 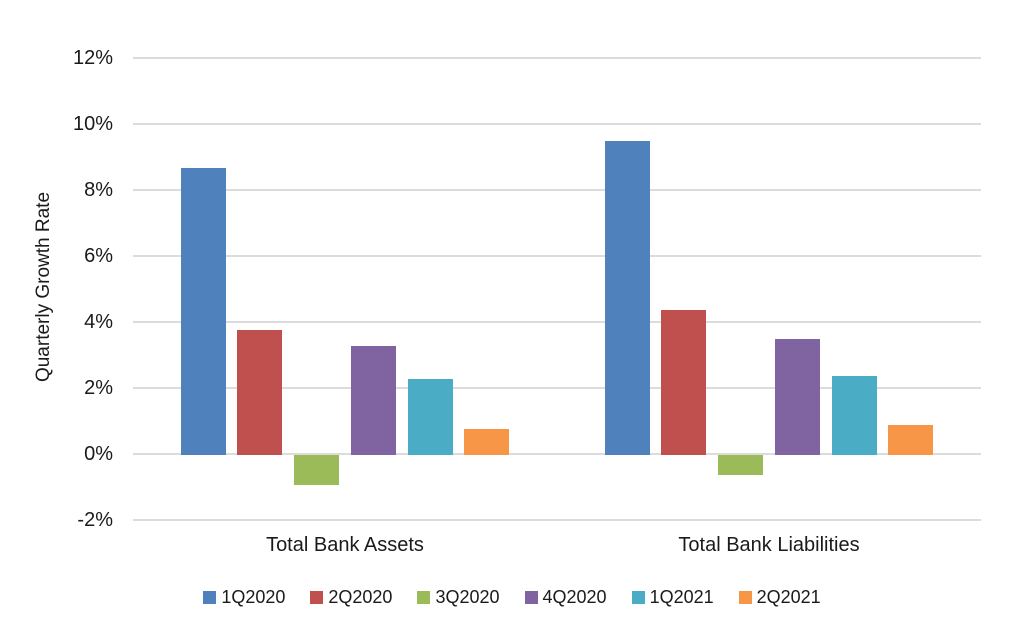 What do you see at coordinates (316, 470) in the screenshot?
I see `bar-3q2020-total-bank-assets` at bounding box center [316, 470].